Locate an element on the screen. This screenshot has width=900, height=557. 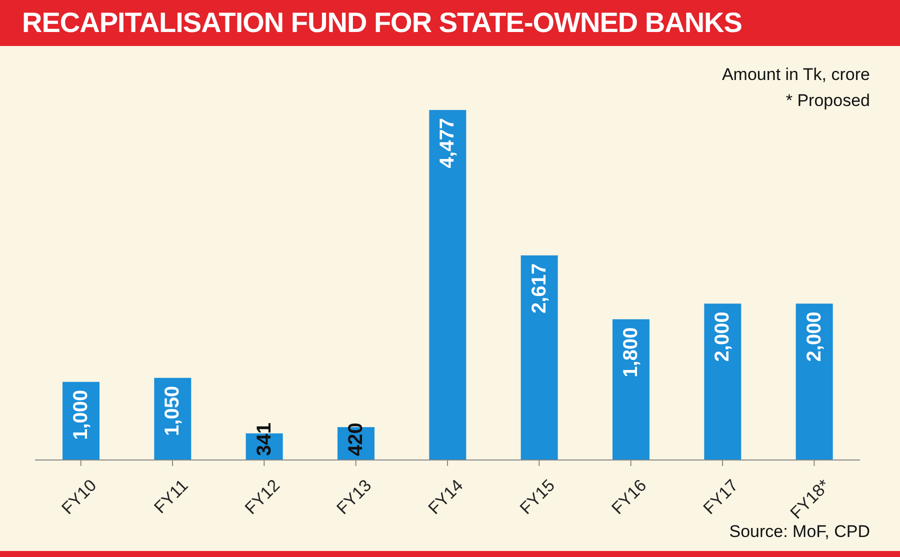
text: Amount in Tk, crore is located at coordinates (796, 75).